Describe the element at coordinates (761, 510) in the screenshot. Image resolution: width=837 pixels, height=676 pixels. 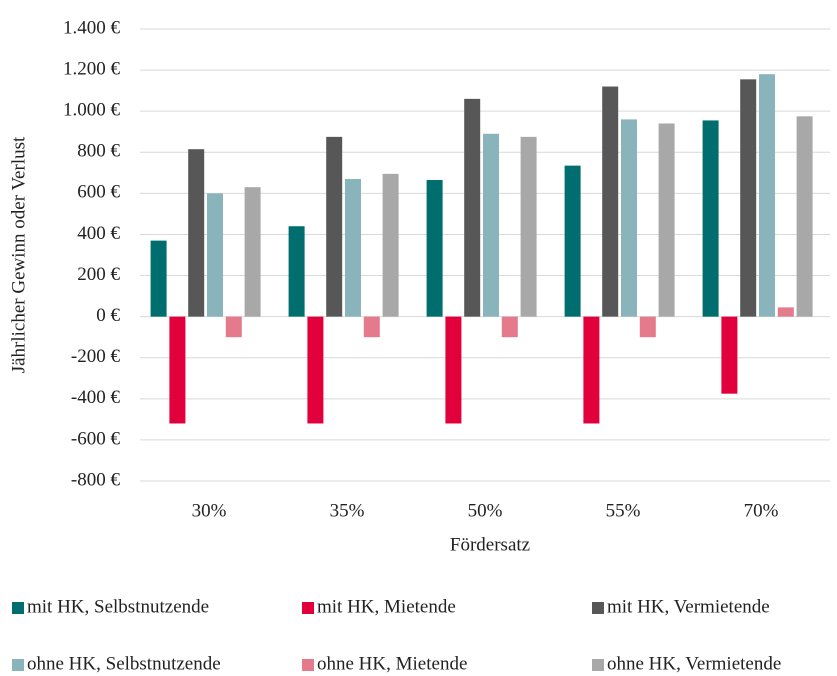
I see `x-tick-label: 70%` at that location.